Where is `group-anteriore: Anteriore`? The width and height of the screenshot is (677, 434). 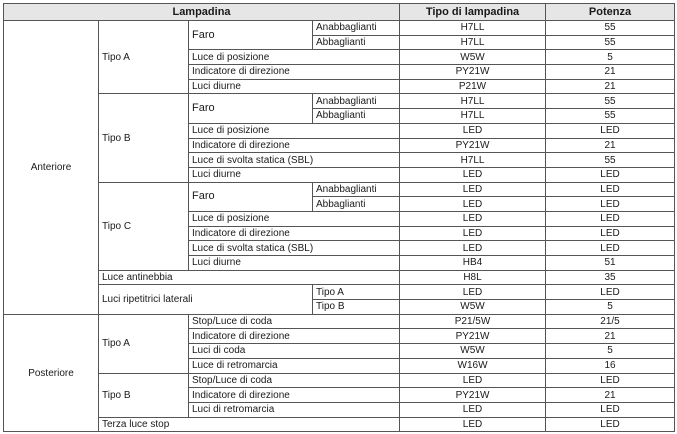 group-anteriore: Anteriore is located at coordinates (51, 167).